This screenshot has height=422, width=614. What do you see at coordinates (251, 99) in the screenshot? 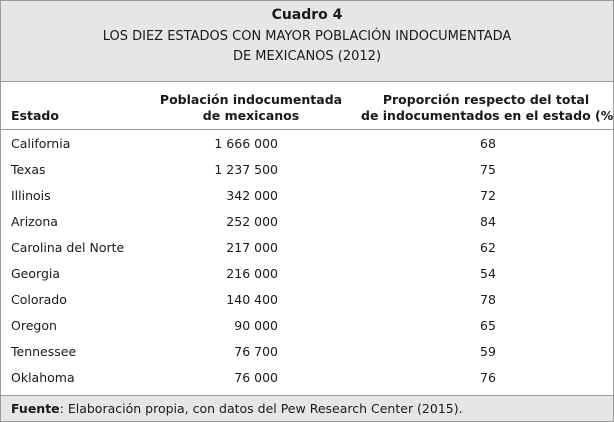
I see `column-header: Población indocumentada` at bounding box center [251, 99].